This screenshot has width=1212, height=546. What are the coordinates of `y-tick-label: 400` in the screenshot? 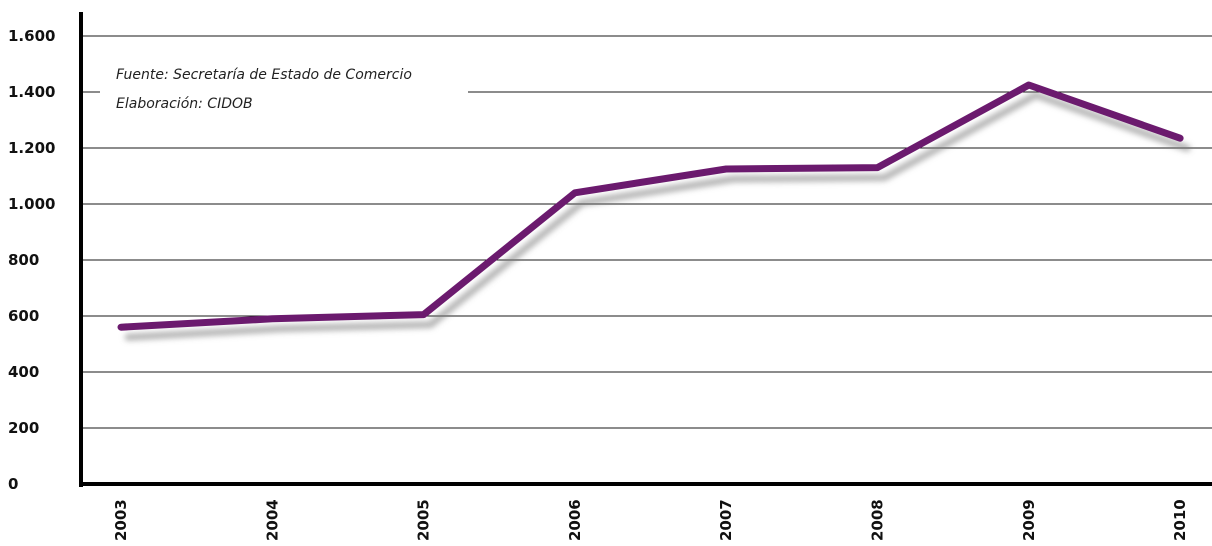 It's located at (23, 372).